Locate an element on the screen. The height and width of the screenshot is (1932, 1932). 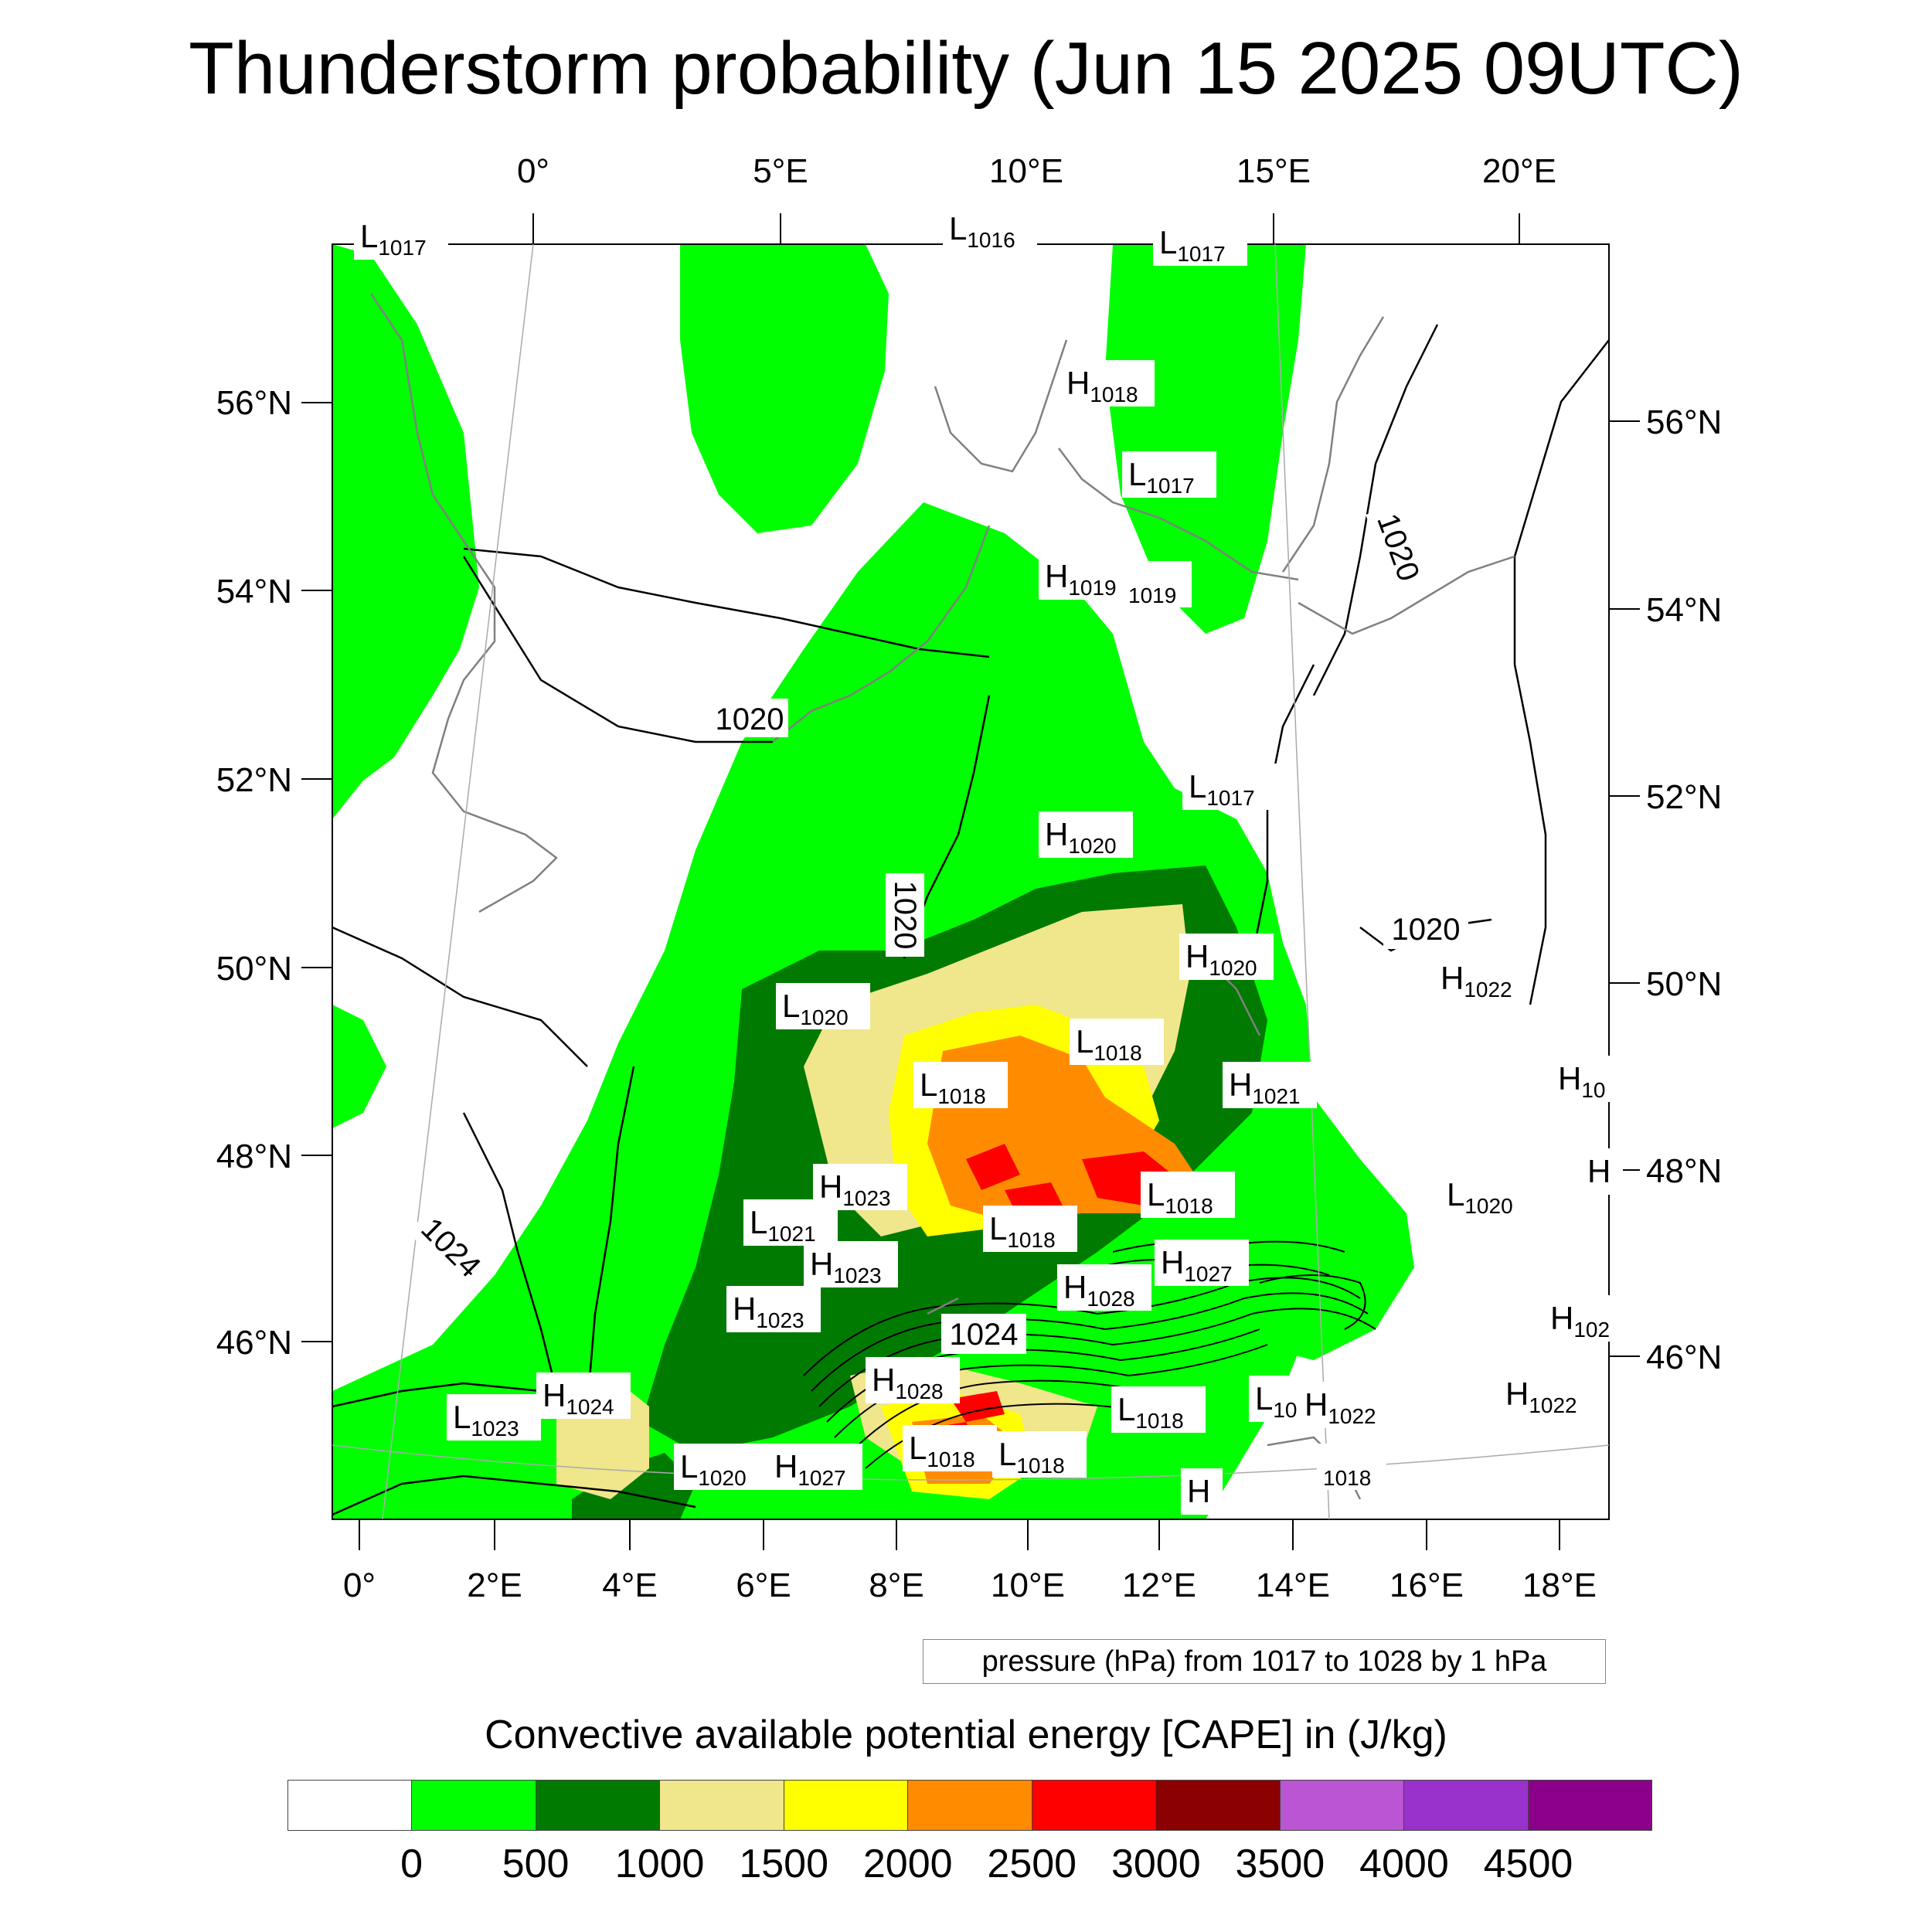
top-tick-label: 20°E is located at coordinates (1519, 171).